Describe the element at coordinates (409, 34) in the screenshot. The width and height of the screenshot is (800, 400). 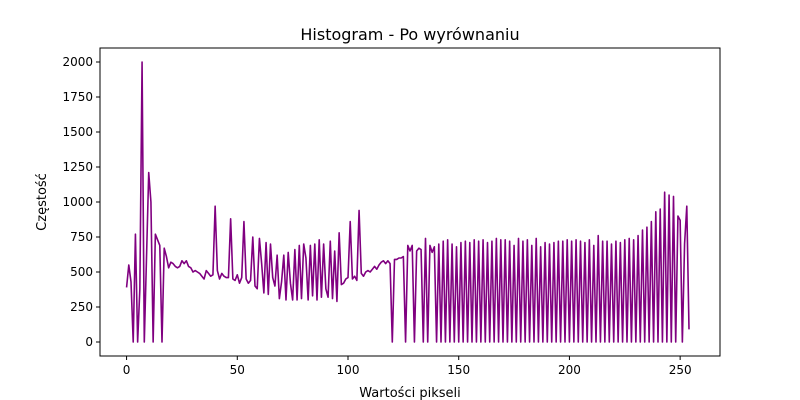
I see `chart-title: Histogram - Po wyrównaniu` at that location.